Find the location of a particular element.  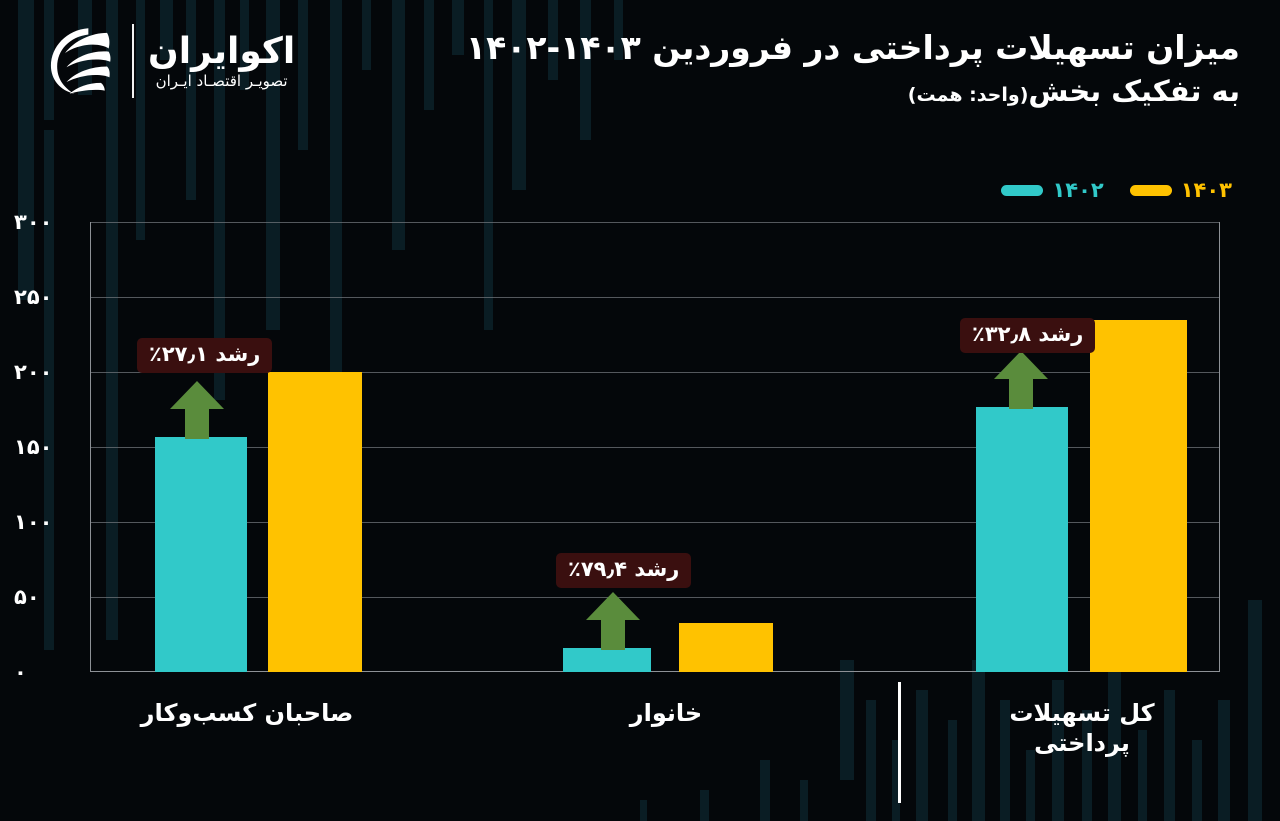

x-axis-category-label-0: صاحبان کسب‌وکار is located at coordinates (247, 713).